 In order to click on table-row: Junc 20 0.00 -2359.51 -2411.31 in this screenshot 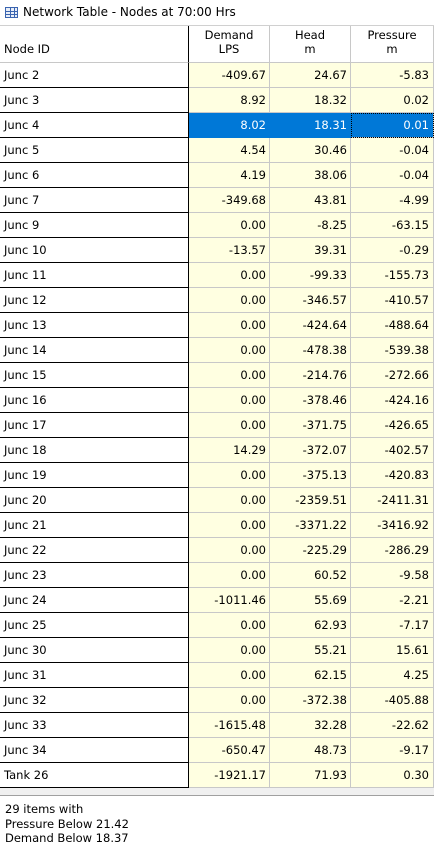, I will do `click(217, 500)`.